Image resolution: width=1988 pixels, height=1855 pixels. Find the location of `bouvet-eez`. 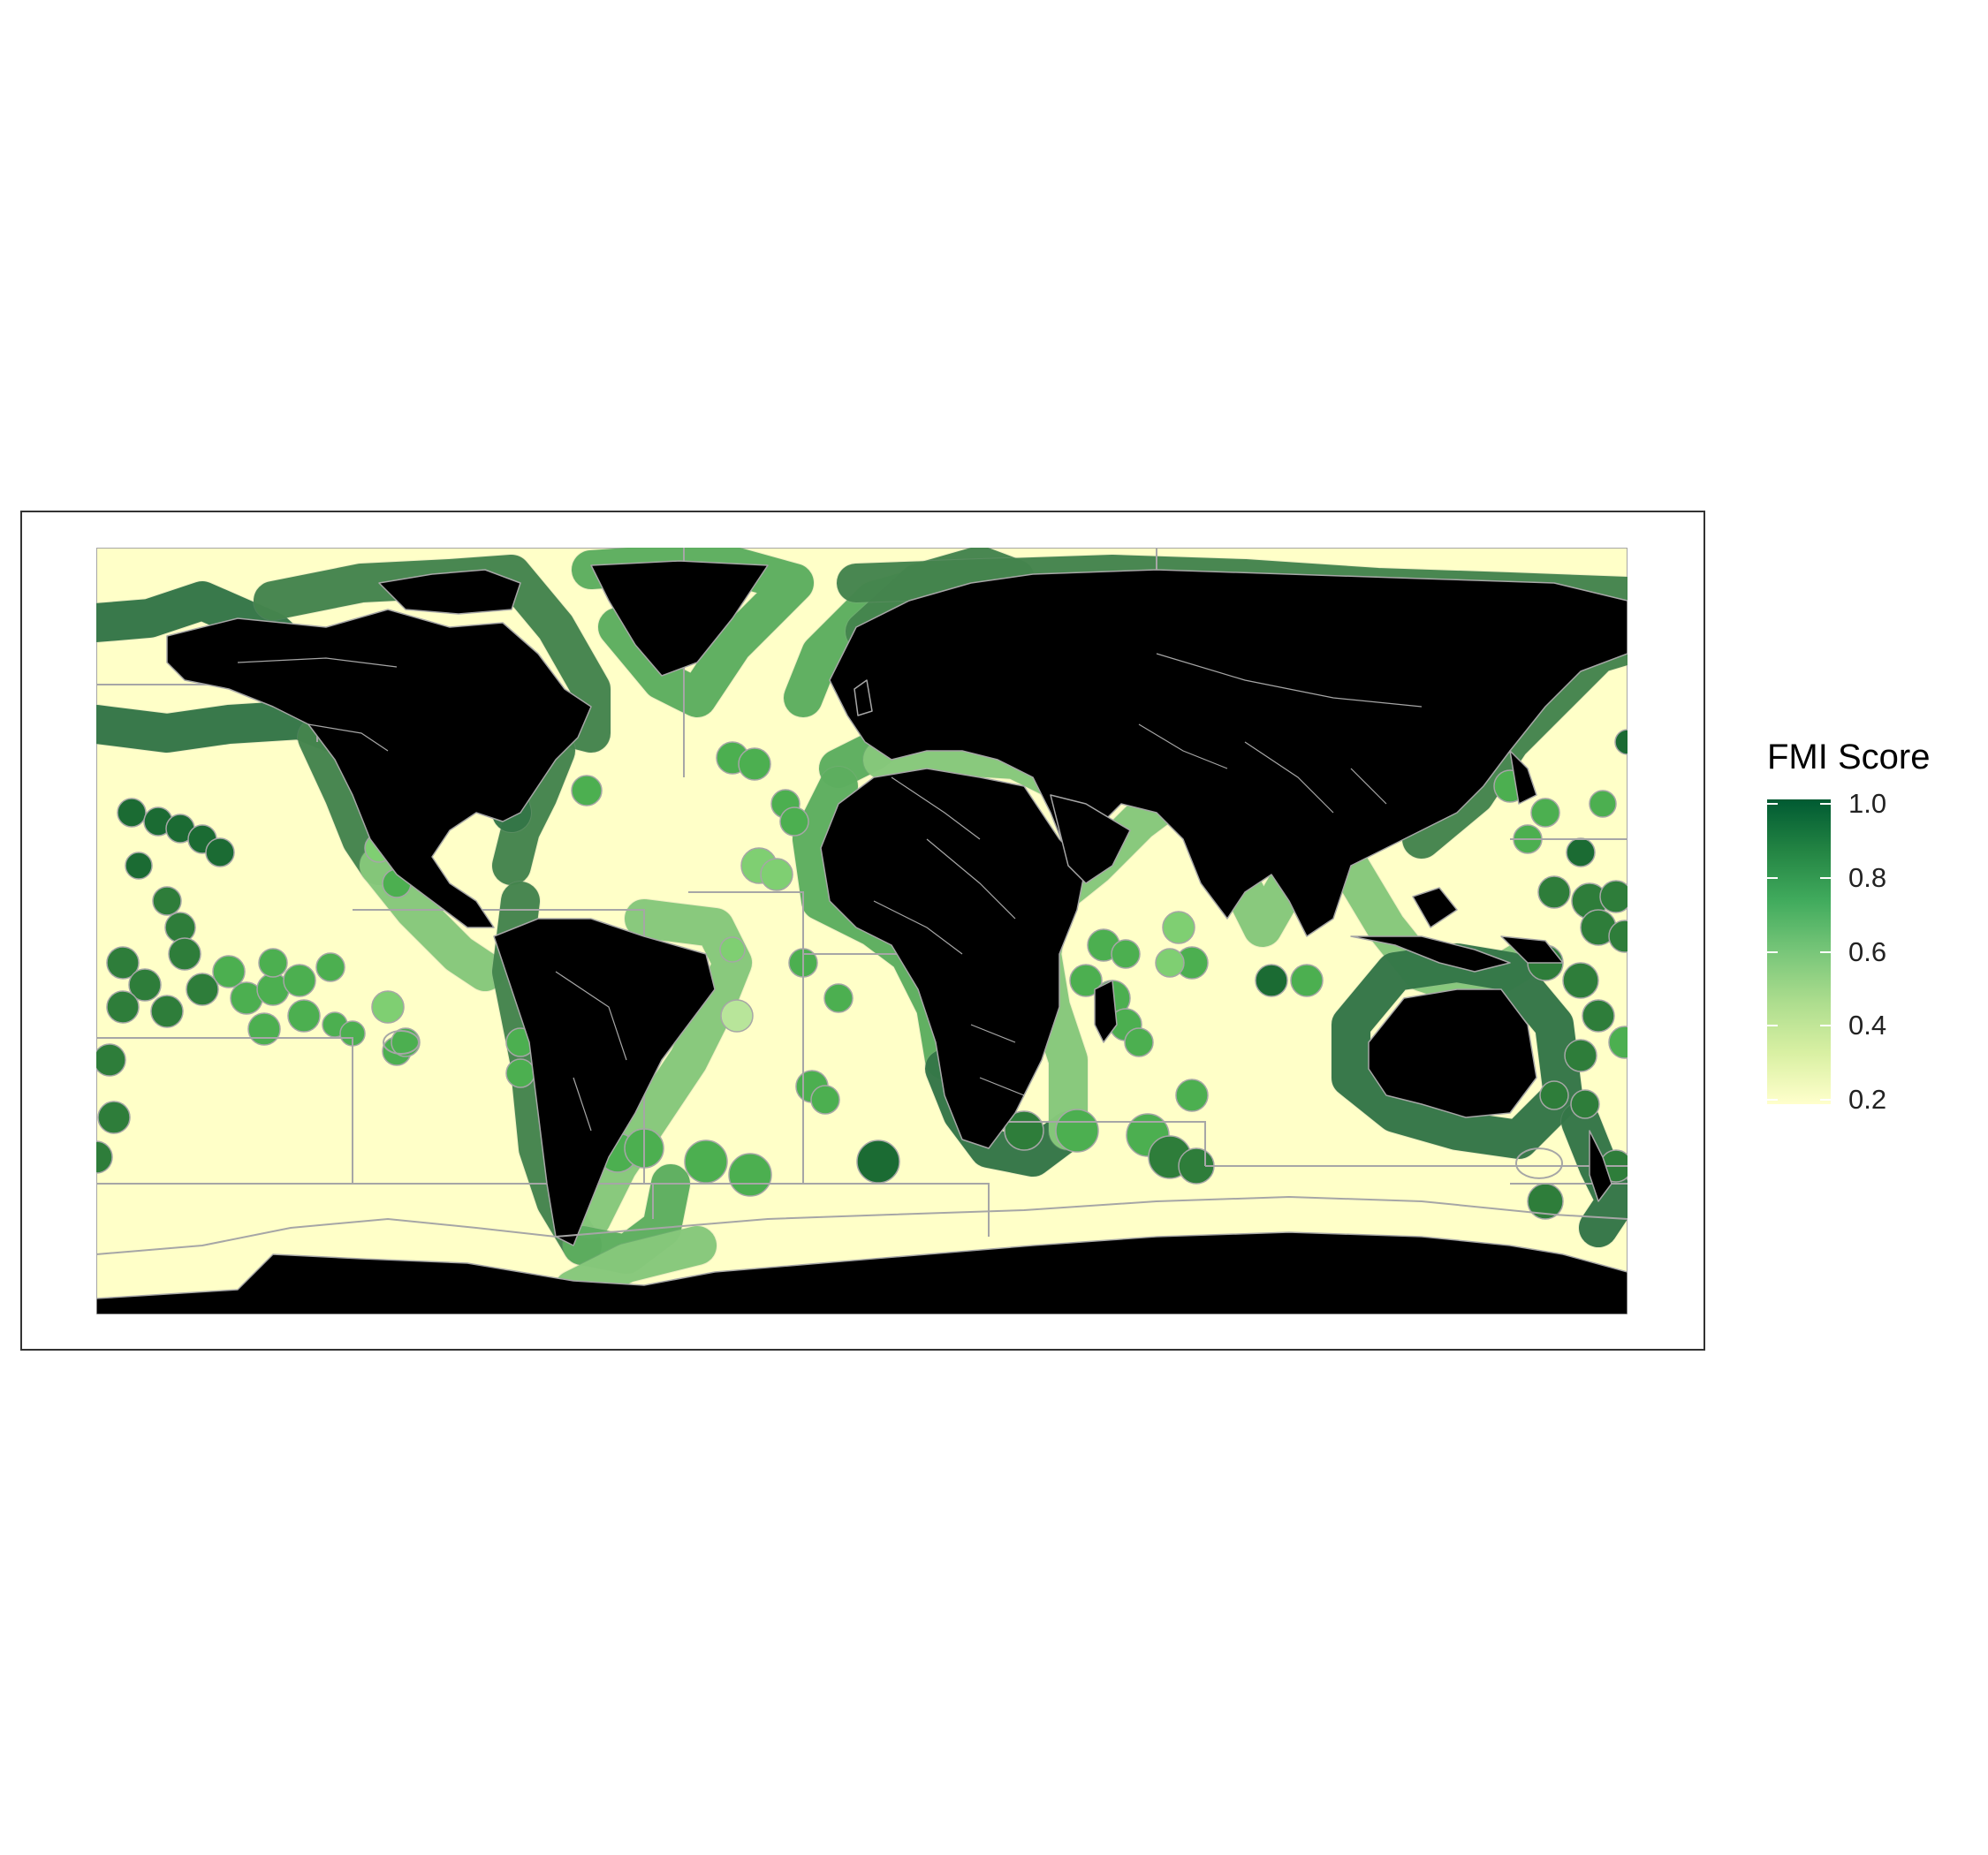

bouvet-eez is located at coordinates (878, 1162).